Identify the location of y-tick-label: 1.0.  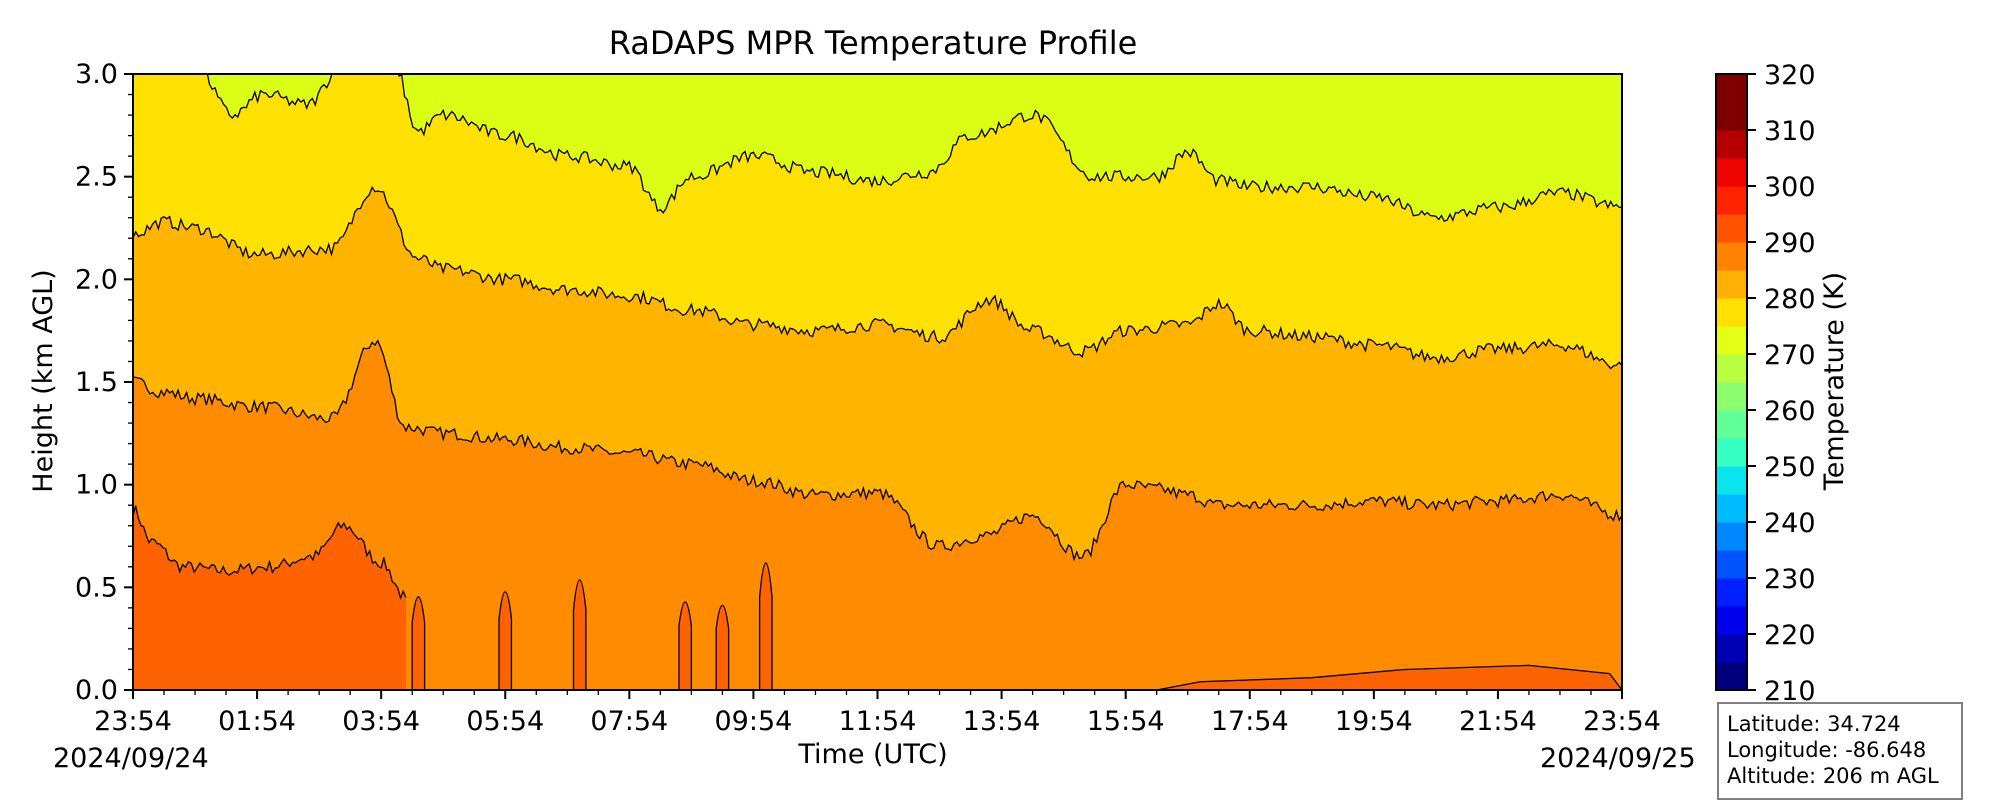
(96, 485).